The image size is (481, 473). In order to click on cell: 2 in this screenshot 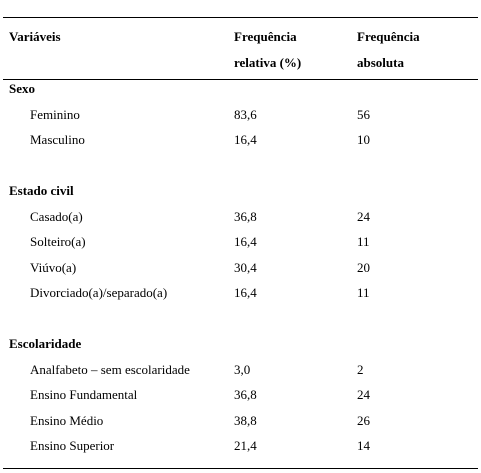, I will do `click(360, 369)`.